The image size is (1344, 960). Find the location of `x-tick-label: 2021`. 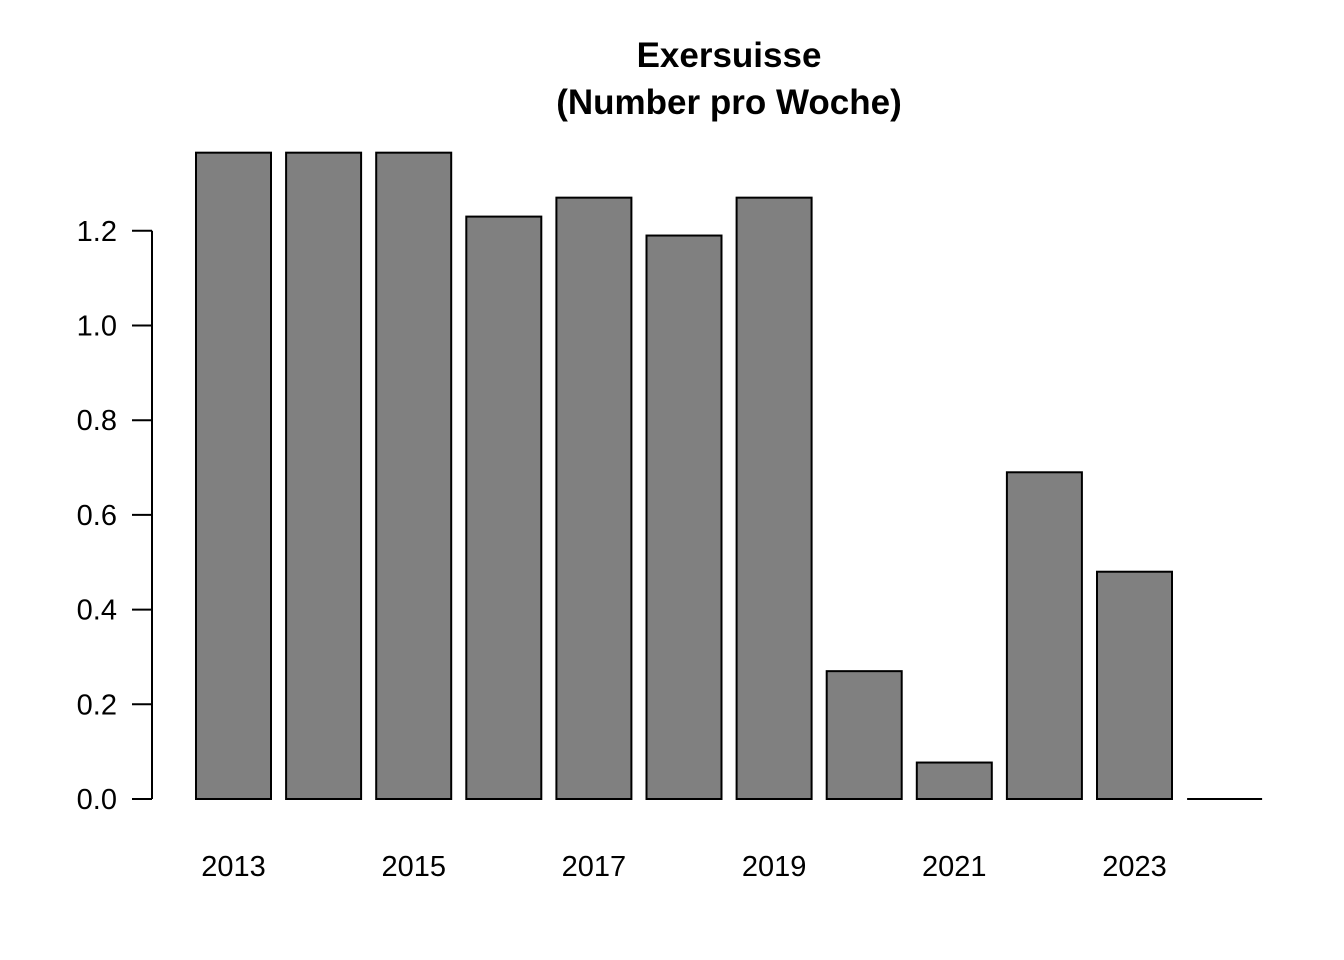

x-tick-label: 2021 is located at coordinates (954, 867).